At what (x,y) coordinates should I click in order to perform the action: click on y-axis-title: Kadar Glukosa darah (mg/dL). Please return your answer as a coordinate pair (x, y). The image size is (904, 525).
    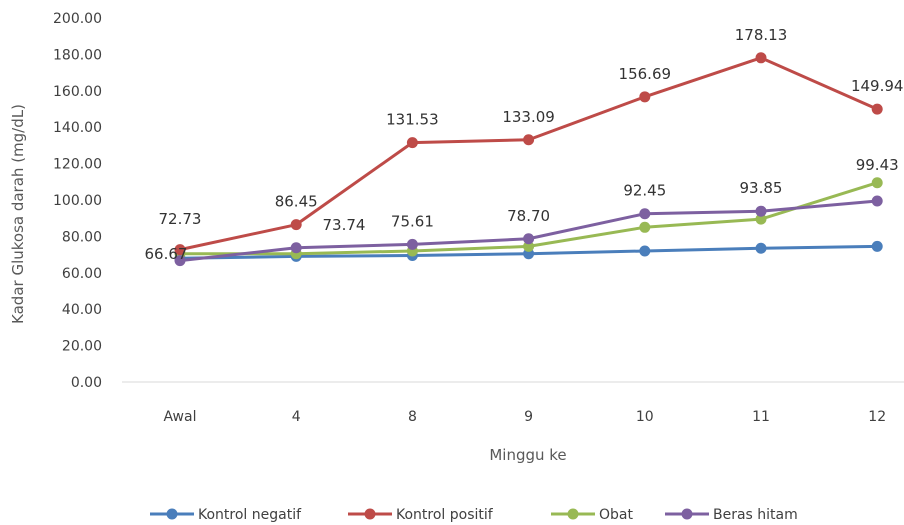
    Looking at the image, I should click on (18, 214).